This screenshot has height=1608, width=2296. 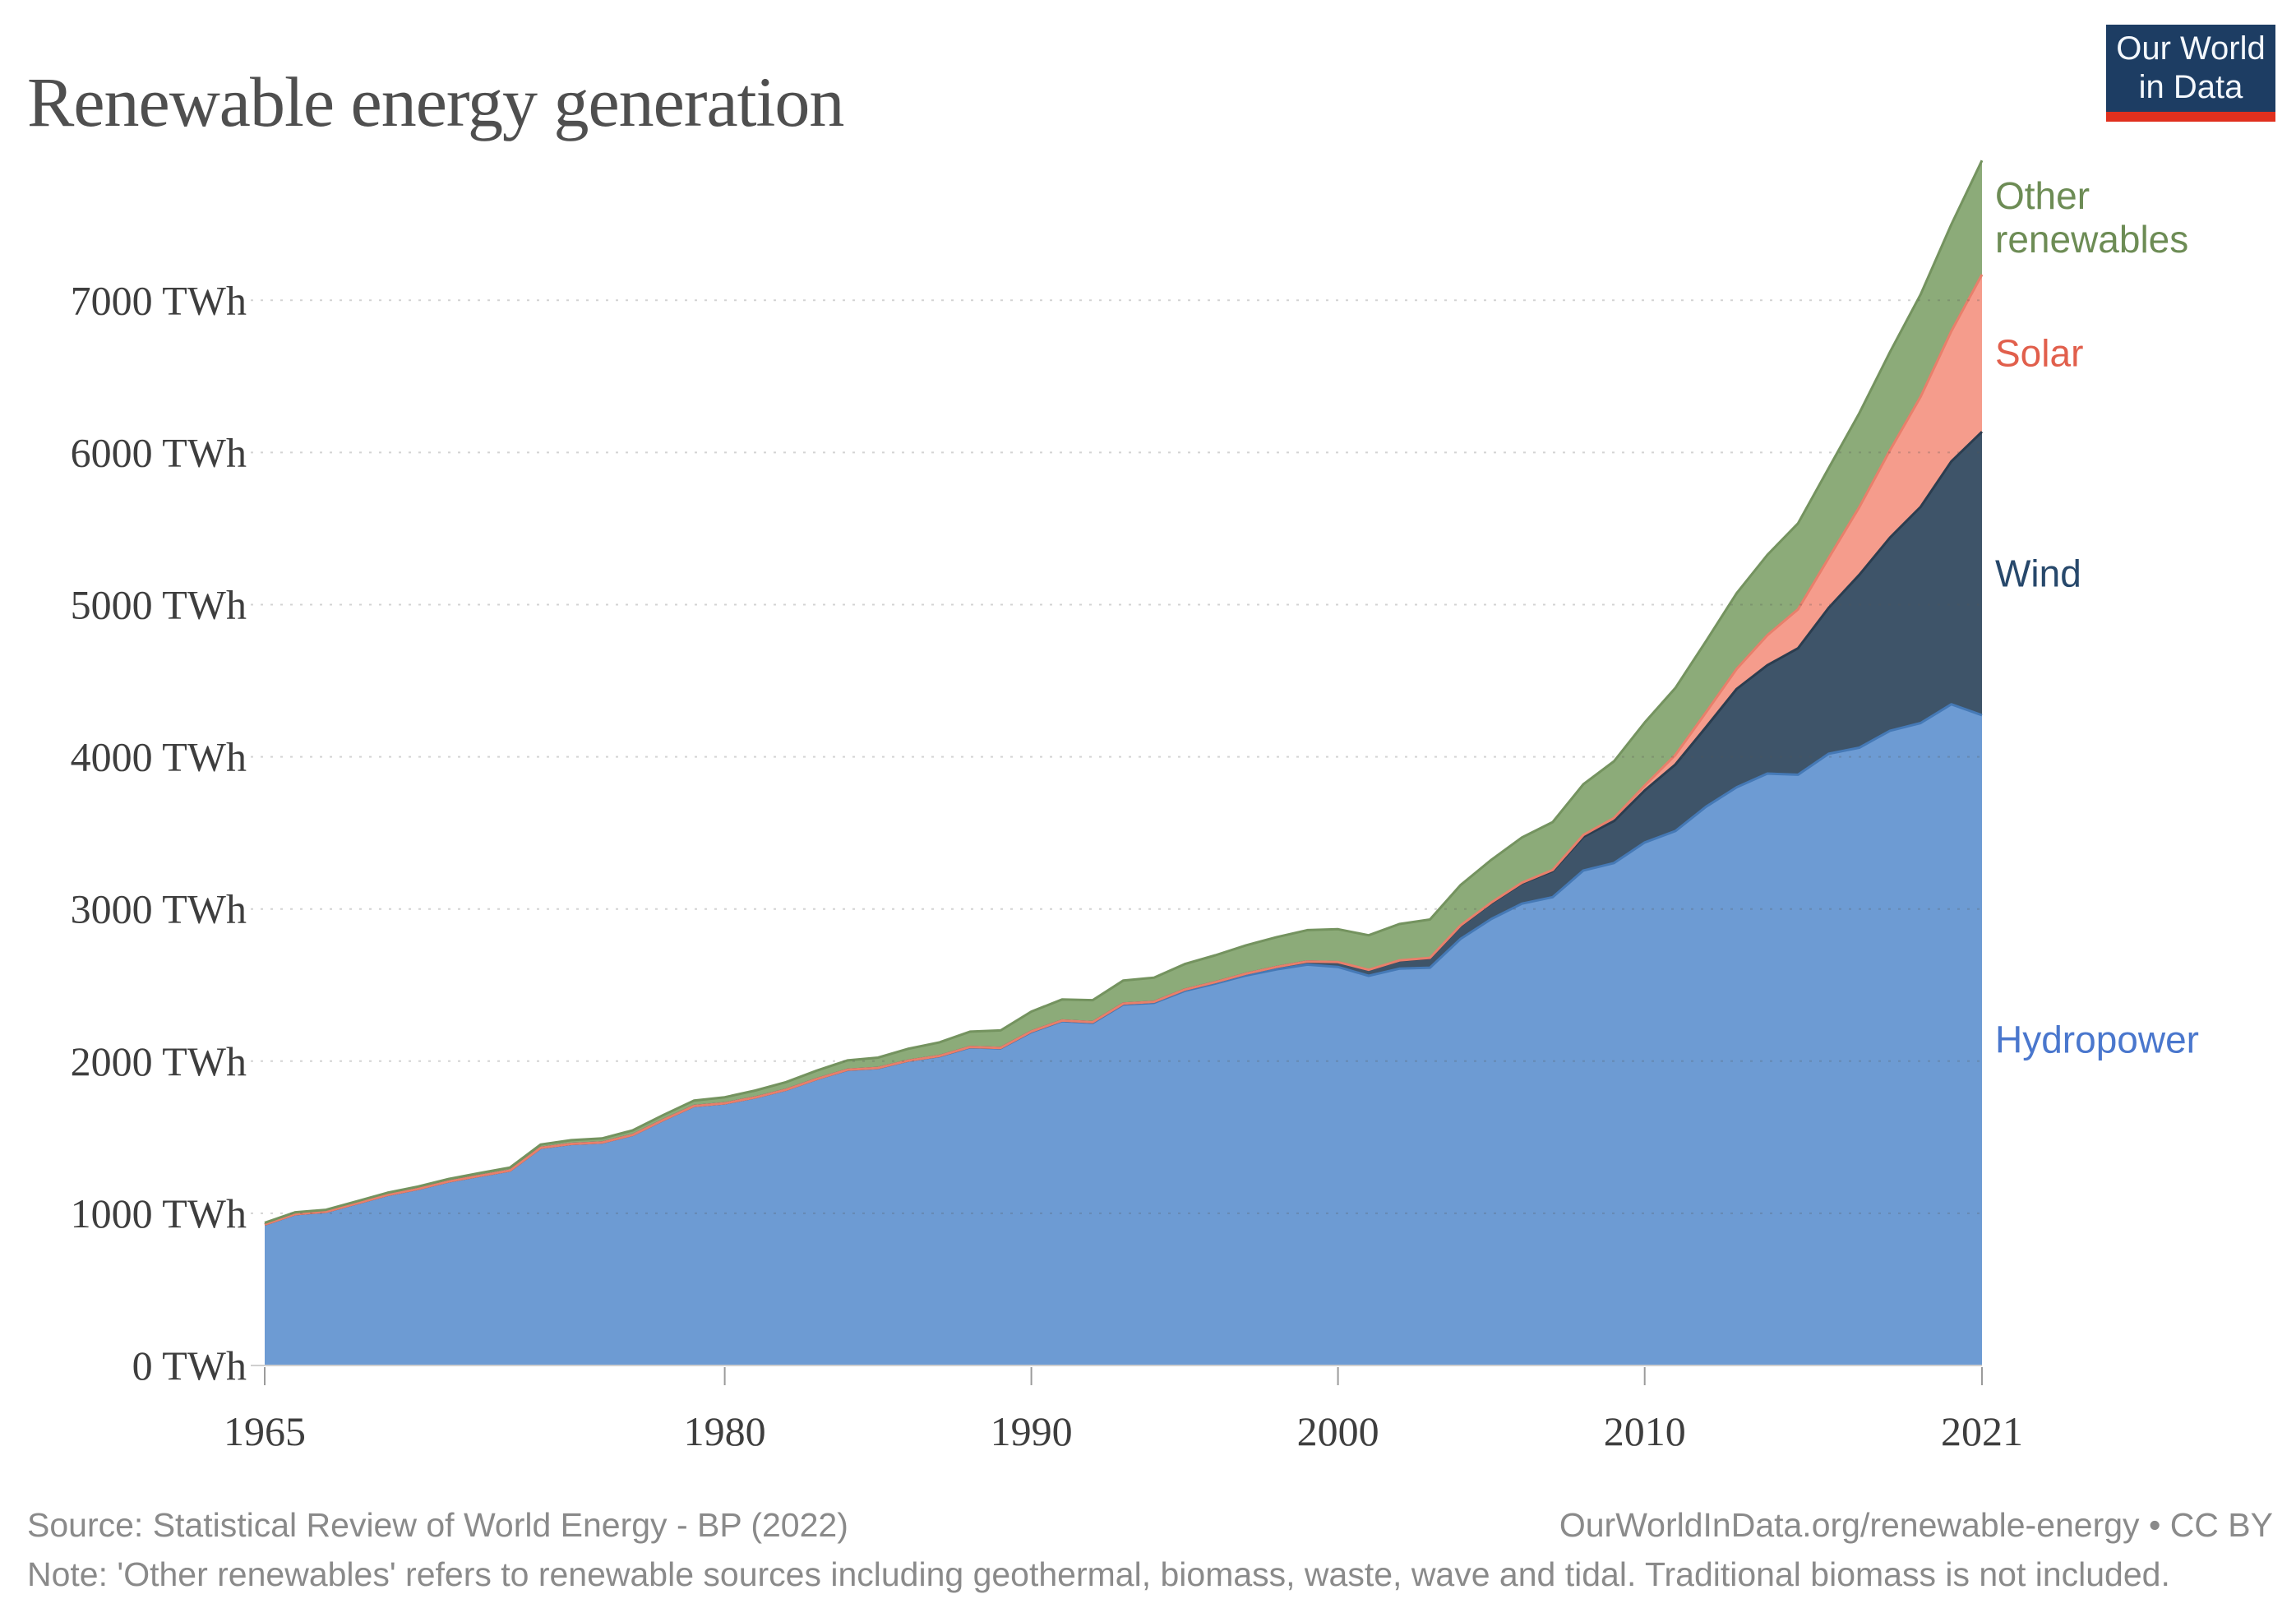 What do you see at coordinates (159, 757) in the screenshot?
I see `y-tick-label-4000: 4000 TWh` at bounding box center [159, 757].